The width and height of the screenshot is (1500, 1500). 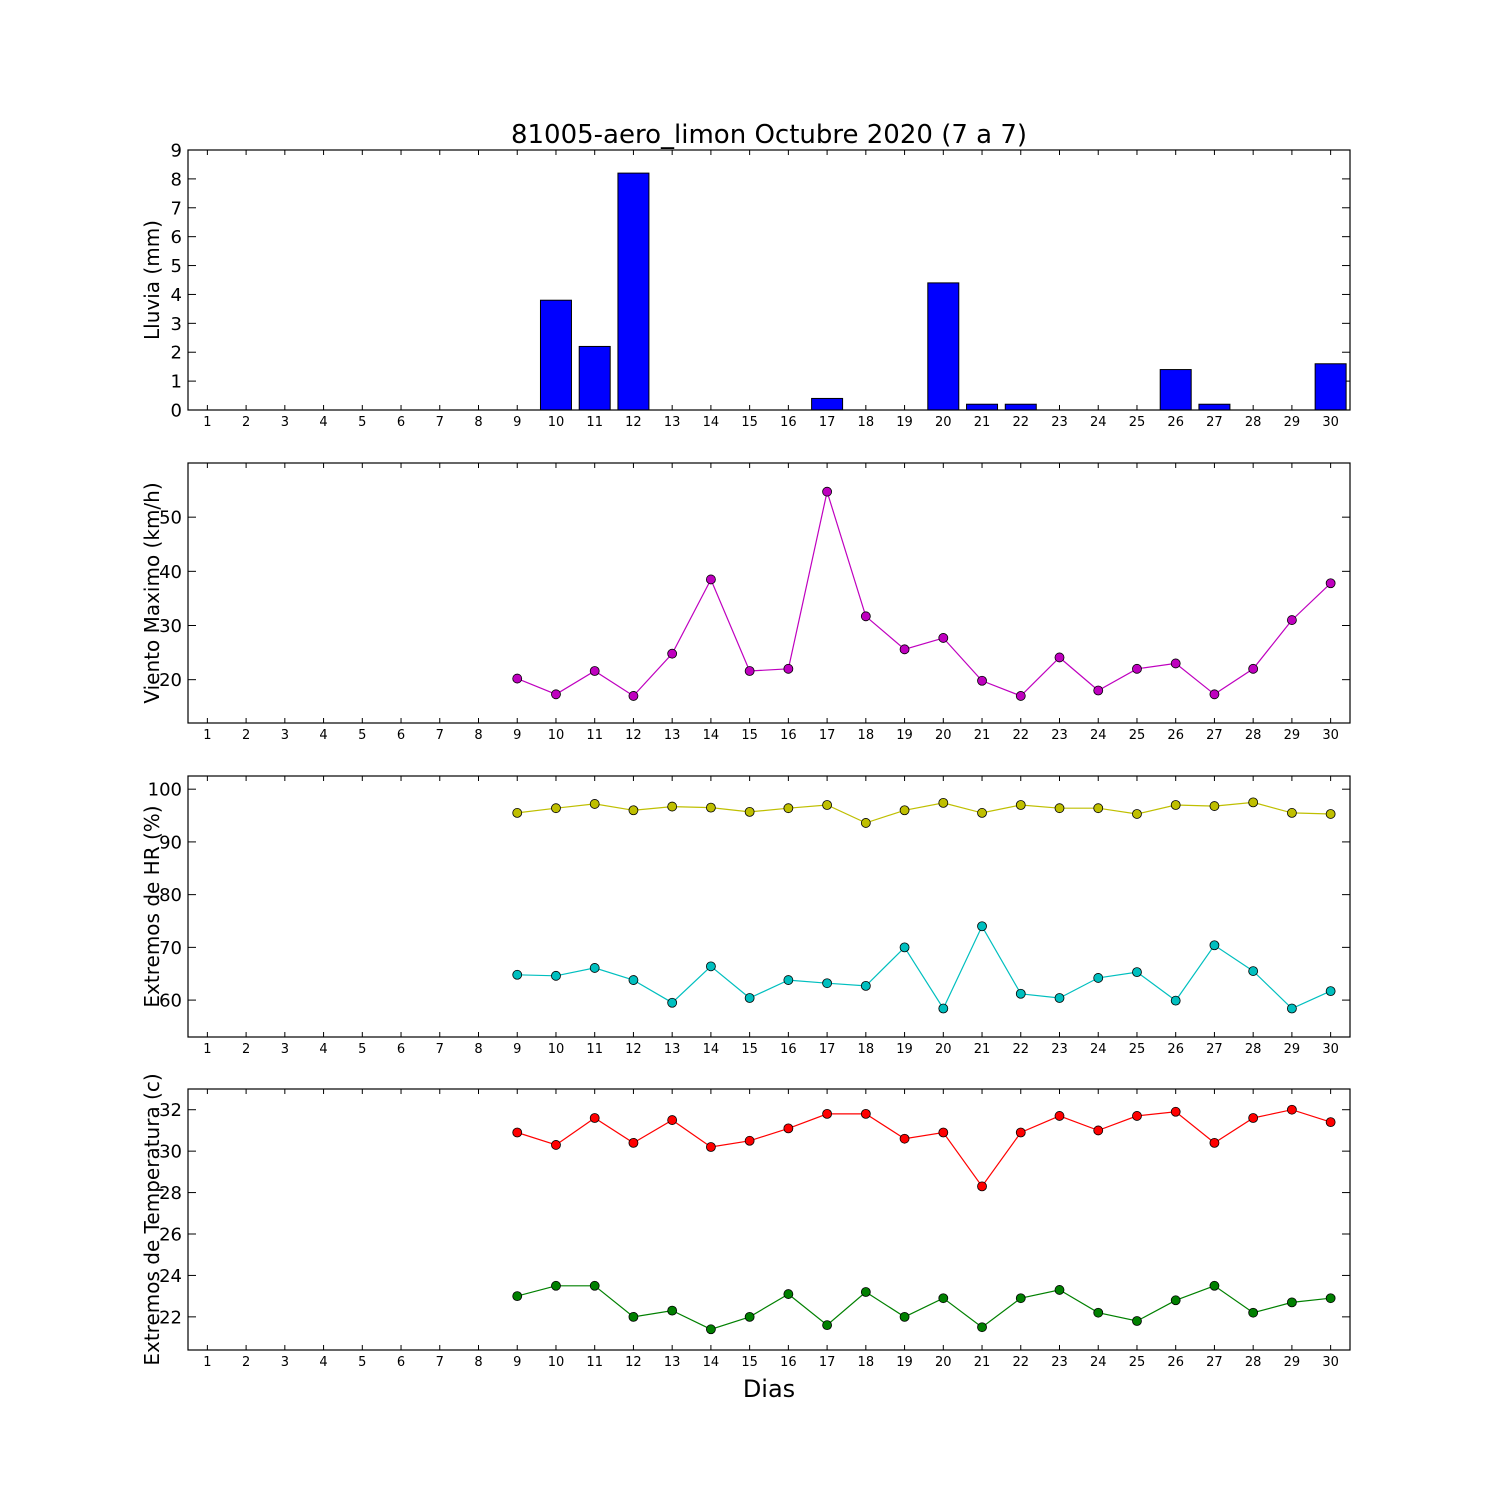 What do you see at coordinates (1175, 422) in the screenshot?
I see `x-tick-label: 26` at bounding box center [1175, 422].